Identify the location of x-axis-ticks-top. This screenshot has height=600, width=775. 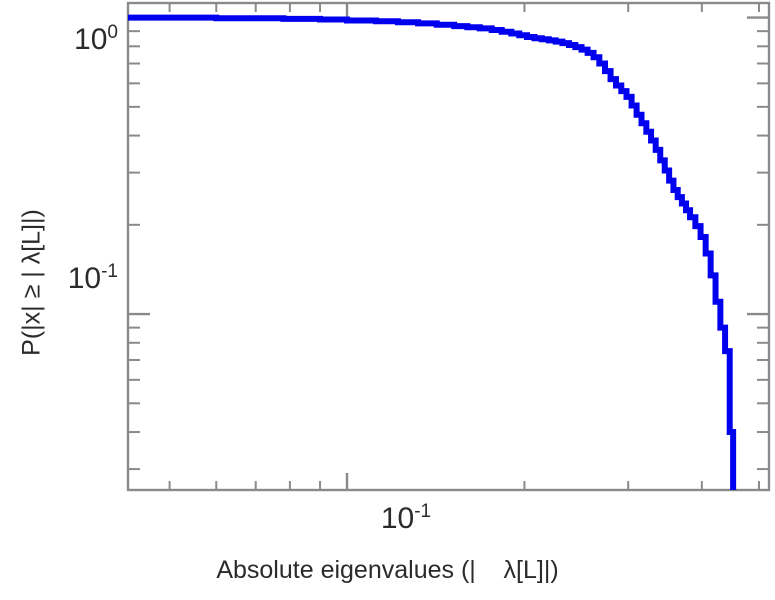
(464, 11).